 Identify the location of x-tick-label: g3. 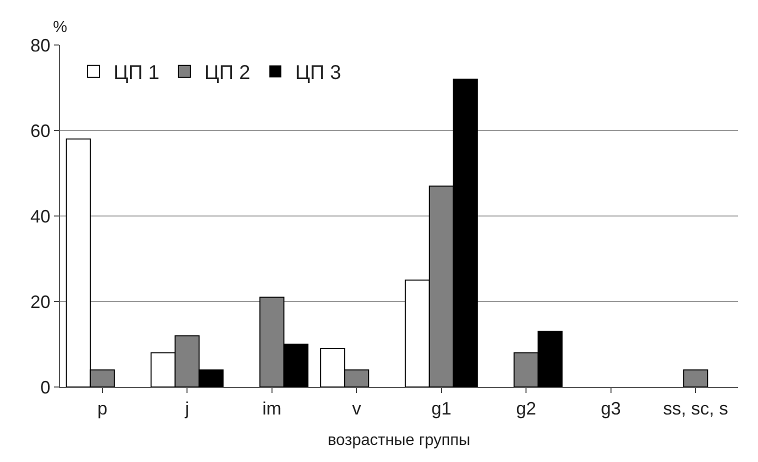
(610, 408).